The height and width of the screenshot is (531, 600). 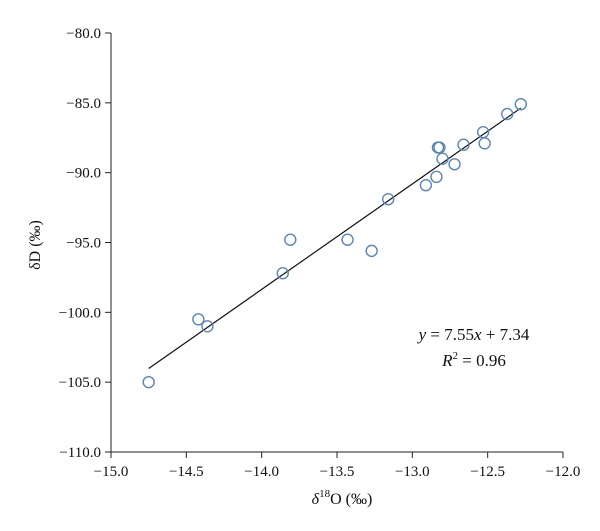 I want to click on x-tick-label: −14.0, so click(x=261, y=472).